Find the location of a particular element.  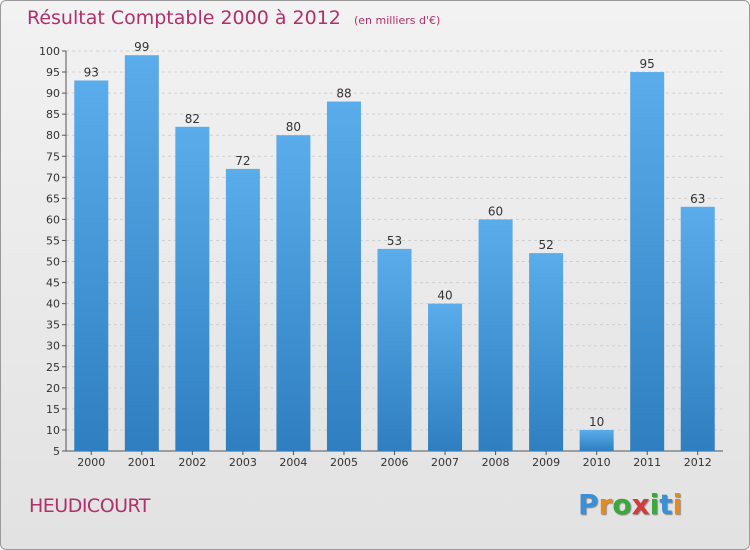

y-tick-label: 100 is located at coordinates (49, 51).